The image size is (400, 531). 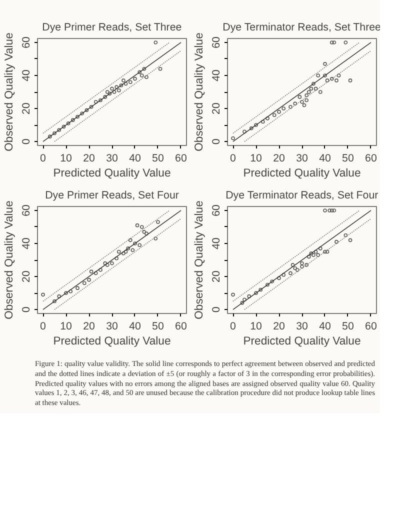 What do you see at coordinates (181, 158) in the screenshot?
I see `x-tick-label: 60` at bounding box center [181, 158].